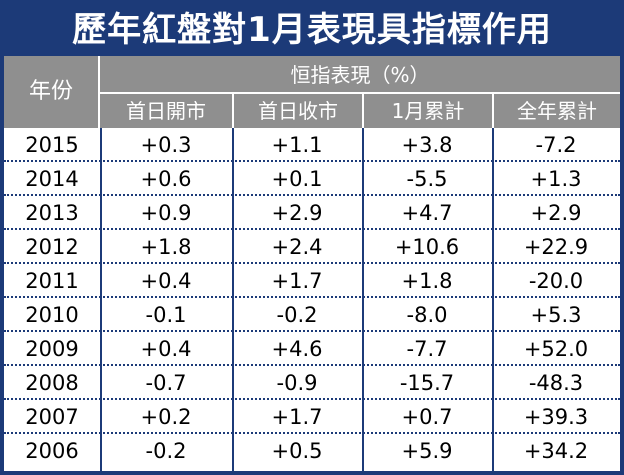  What do you see at coordinates (556, 111) in the screenshot?
I see `column-header-full-year-cumulative: 全年累計` at bounding box center [556, 111].